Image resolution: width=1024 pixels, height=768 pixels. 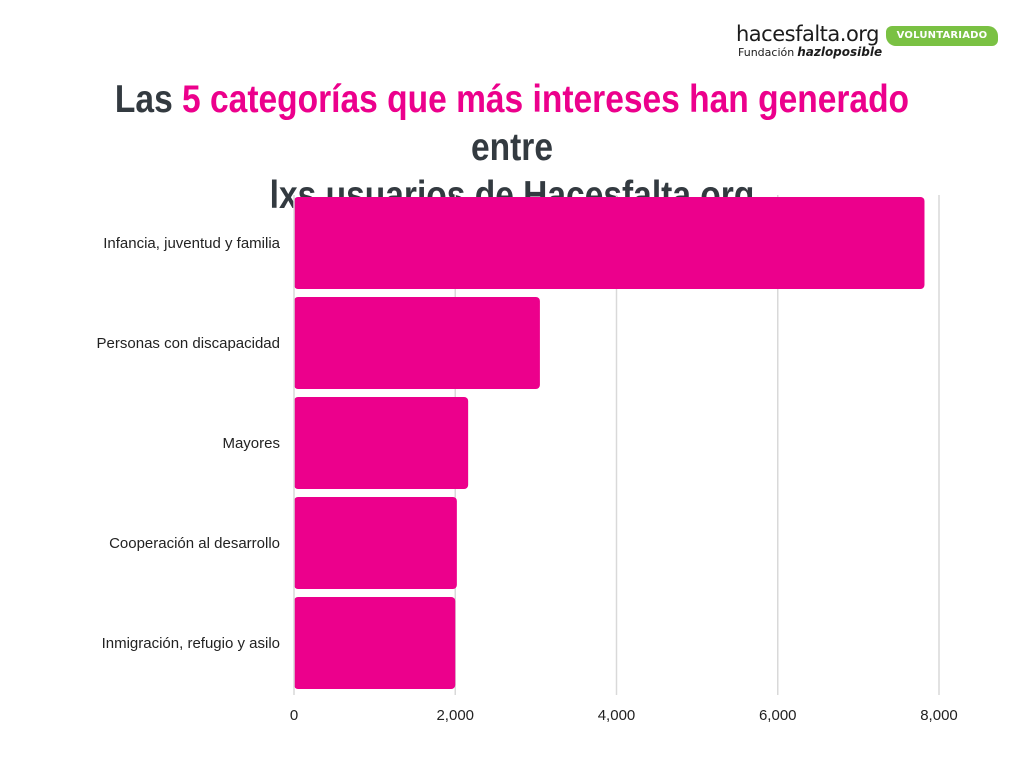 What do you see at coordinates (939, 715) in the screenshot?
I see `x-tick-label-4: 8,000` at bounding box center [939, 715].